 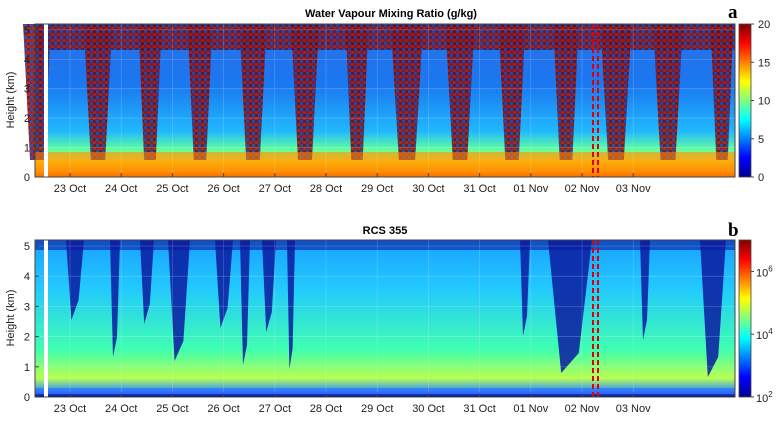 I want to click on colorbar-tick-label: 10², so click(x=764, y=397).